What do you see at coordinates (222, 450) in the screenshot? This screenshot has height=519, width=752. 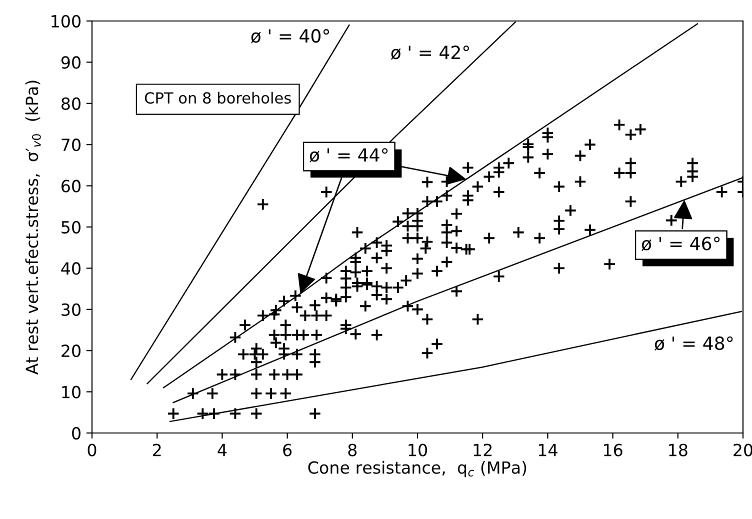 I see `x-tick-label: 4` at bounding box center [222, 450].